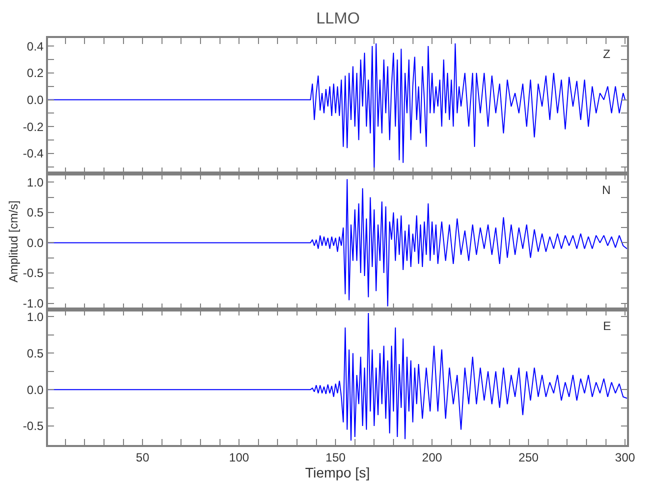 The image size is (650, 500). Describe the element at coordinates (33, 303) in the screenshot. I see `y-tick-label: -1.0` at that location.